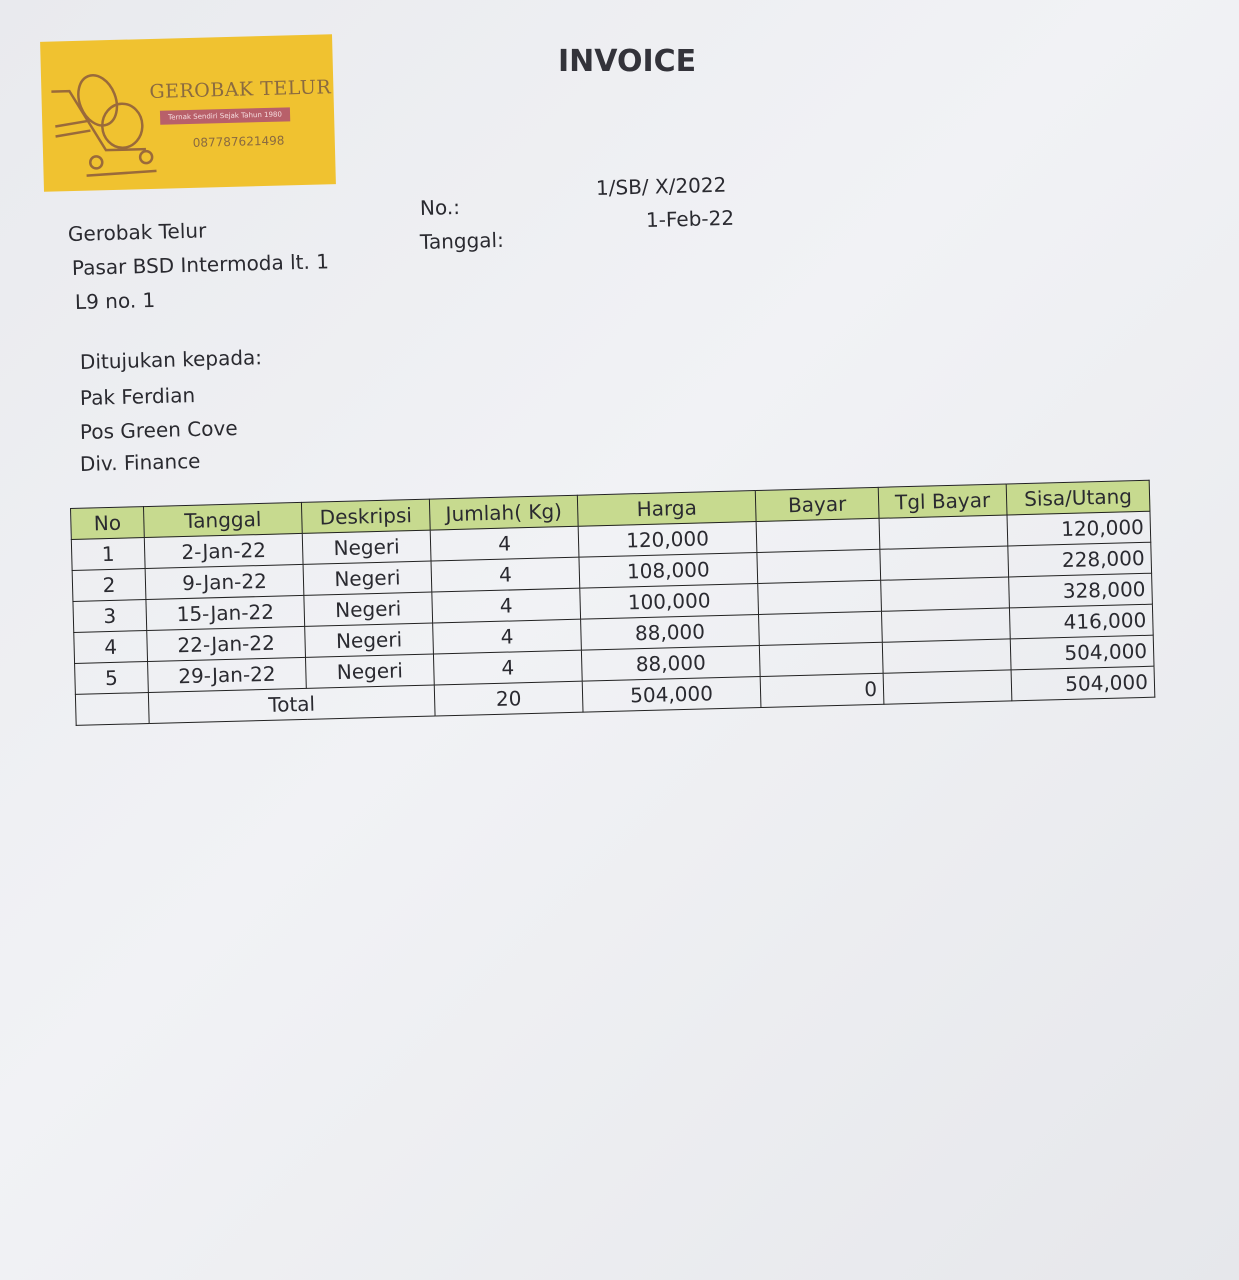 The width and height of the screenshot is (1239, 1280). I want to click on cell-sisa: 328,000, so click(1080, 590).